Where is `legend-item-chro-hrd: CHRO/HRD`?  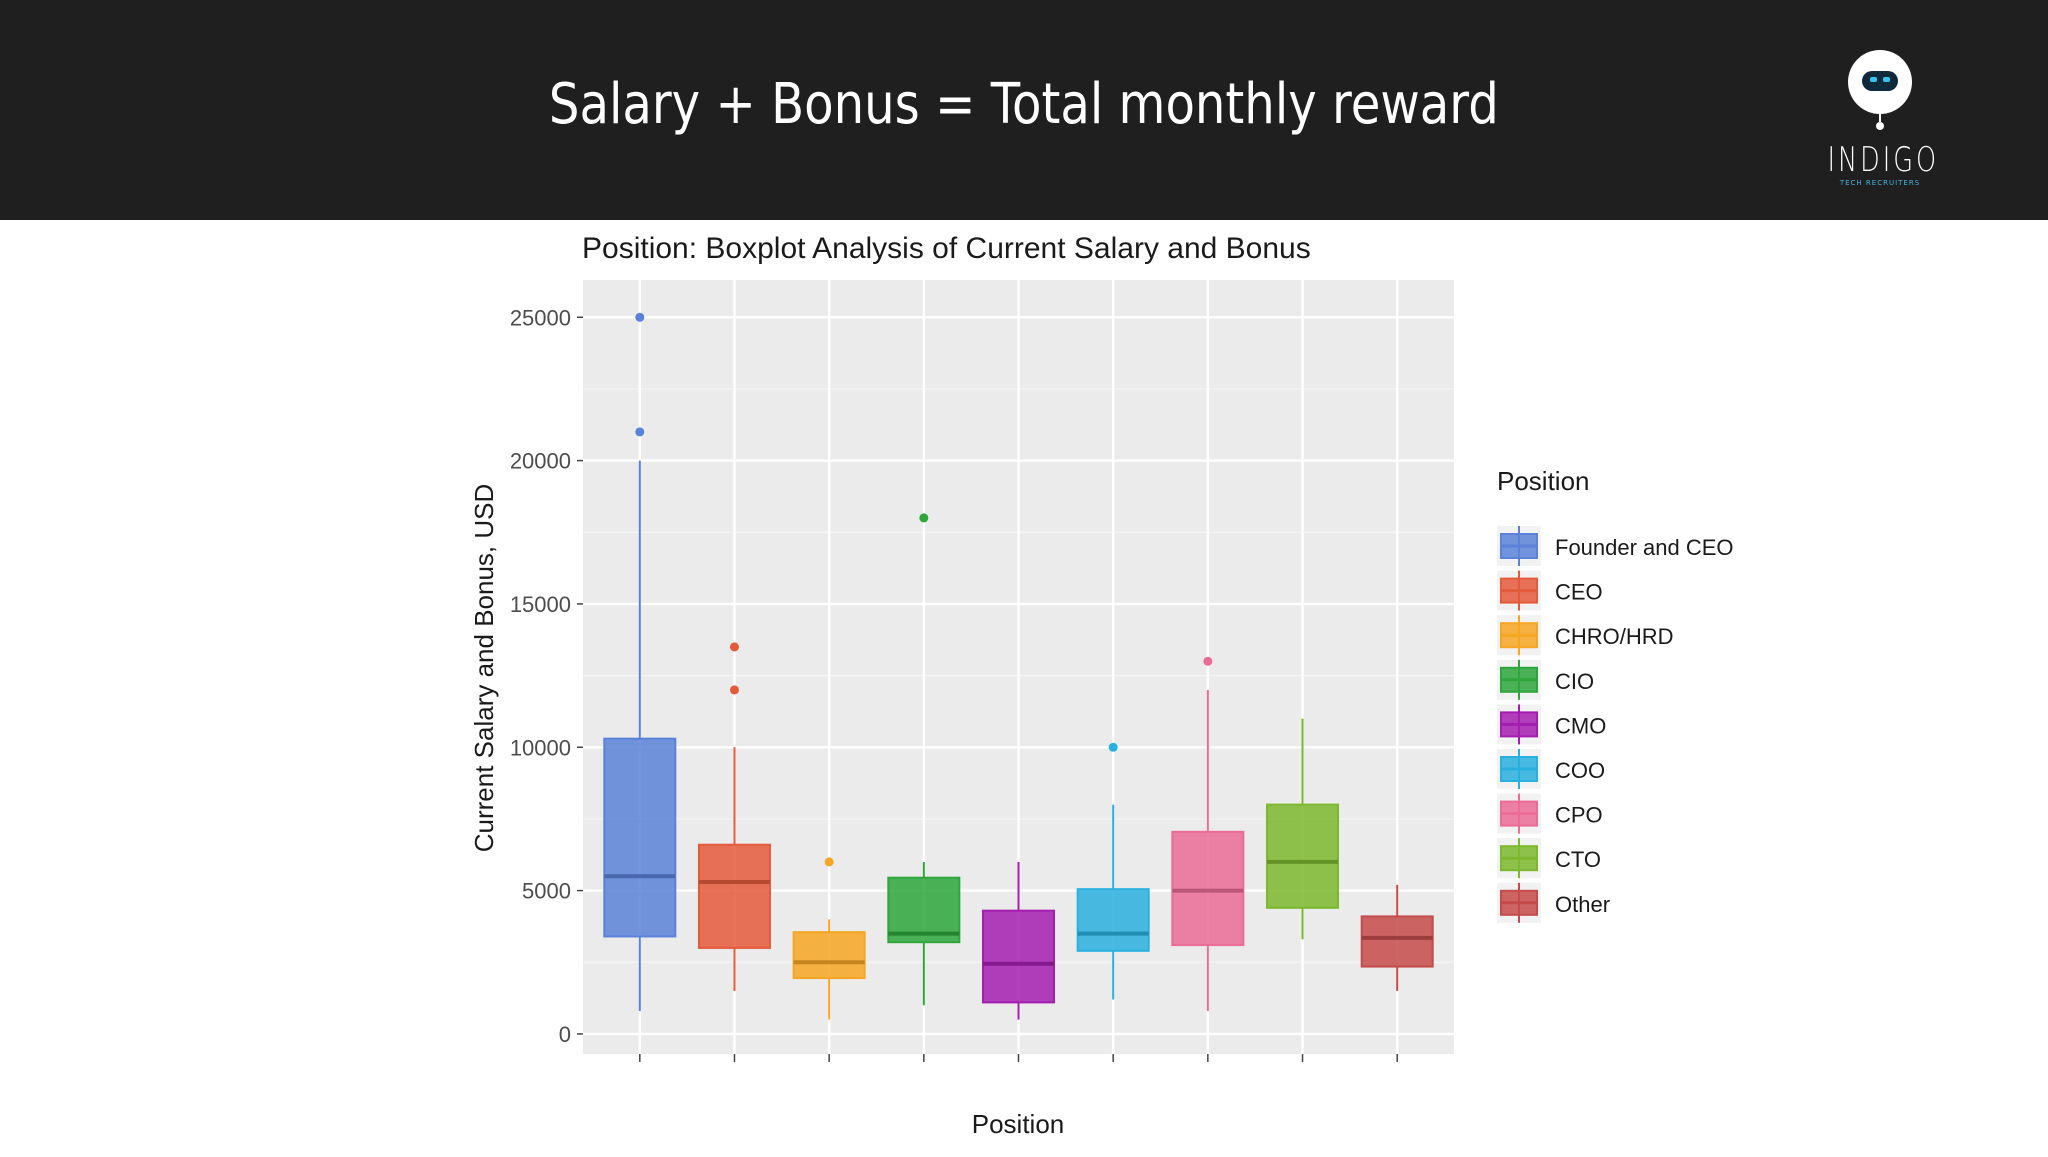
legend-item-chro-hrd: CHRO/HRD is located at coordinates (1585, 635).